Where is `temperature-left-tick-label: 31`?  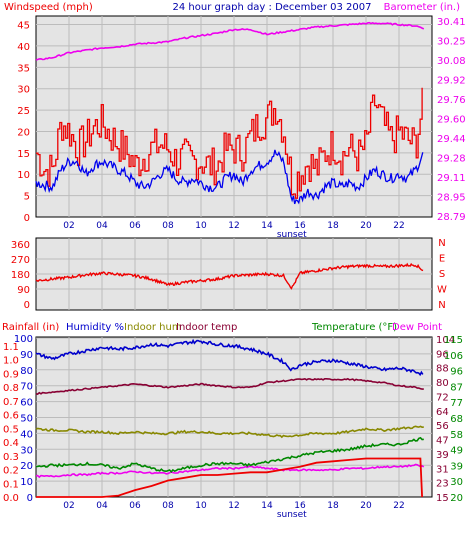
temperature-left-tick-label: 31 is located at coordinates (442, 469).